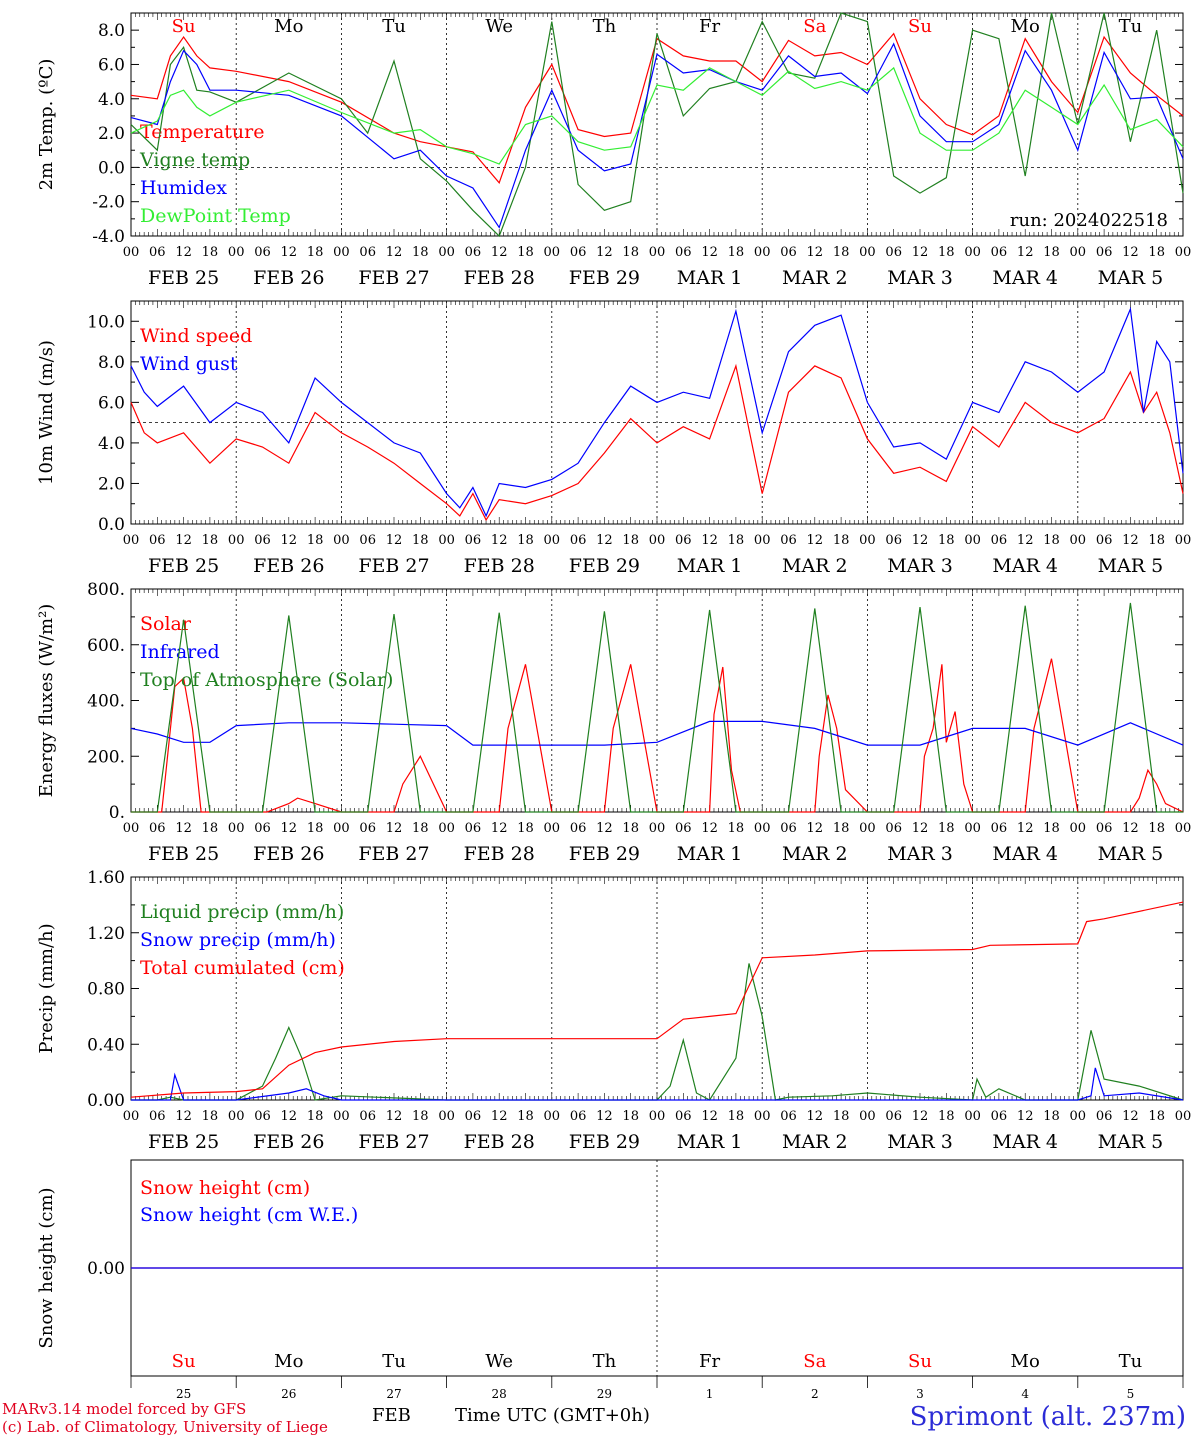 The height and width of the screenshot is (1440, 1194). Describe the element at coordinates (657, 1032) in the screenshot. I see `series-line-liquid-precip-mm-h-` at that location.